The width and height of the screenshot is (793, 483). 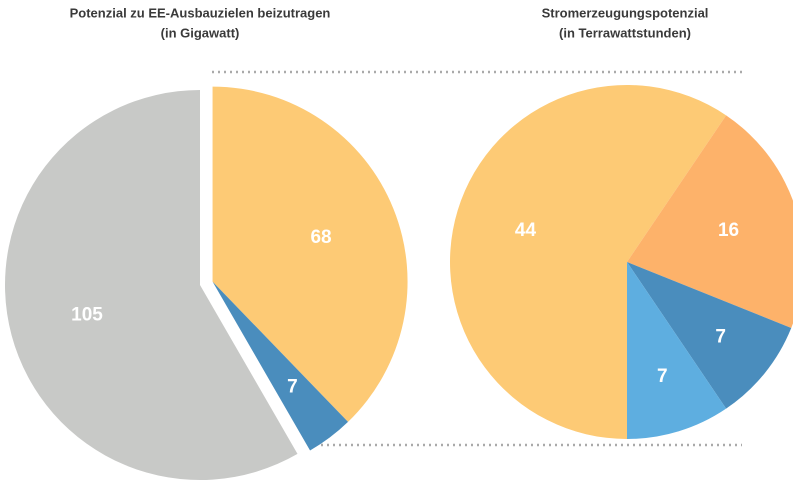 I want to click on data-label: 68, so click(x=320, y=237).